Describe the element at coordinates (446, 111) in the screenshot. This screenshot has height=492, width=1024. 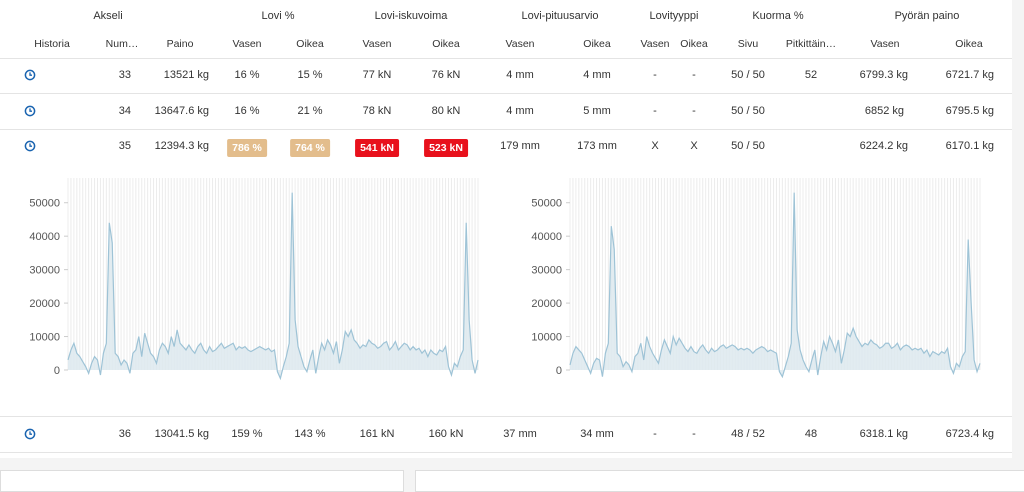
I see `cell-isku-oikea: 80 kN` at that location.